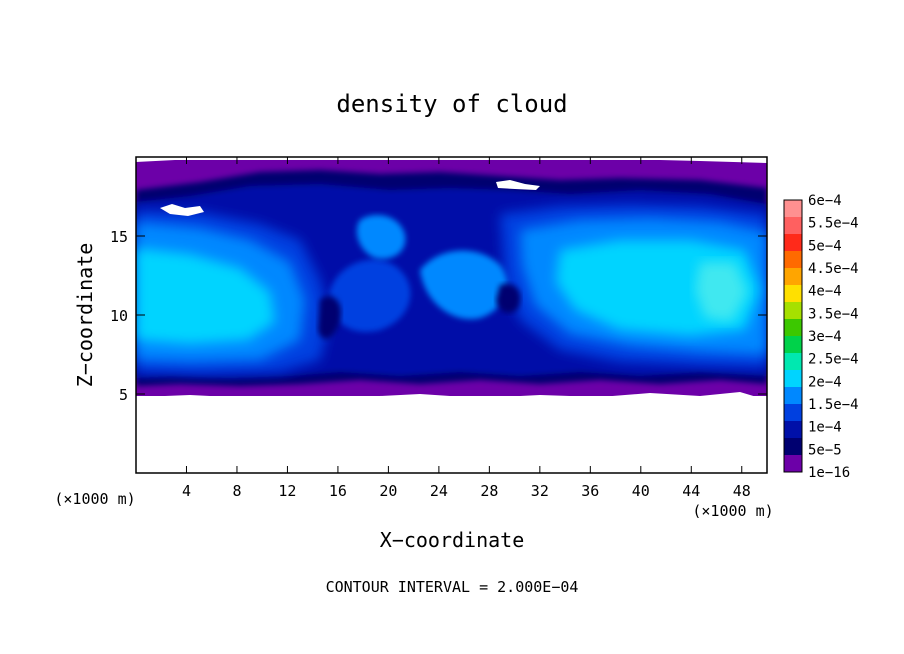  What do you see at coordinates (182, 210) in the screenshot?
I see `cloud-gap-topleft` at bounding box center [182, 210].